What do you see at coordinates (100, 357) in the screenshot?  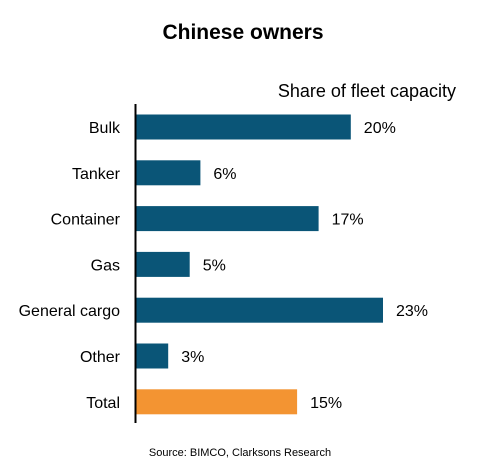 I see `category-label-other: Other` at bounding box center [100, 357].